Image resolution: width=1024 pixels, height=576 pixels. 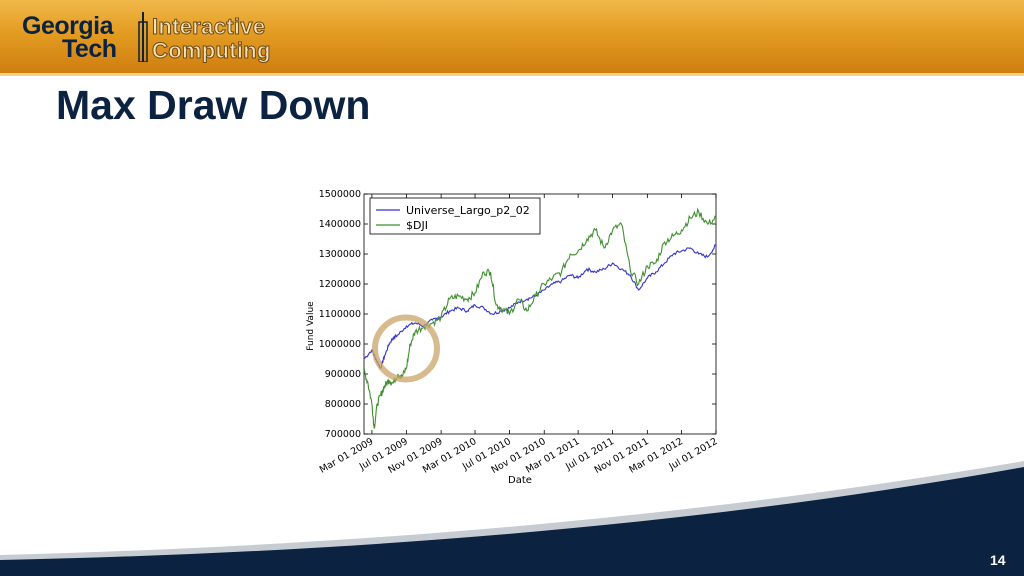 What do you see at coordinates (512, 74) in the screenshot?
I see `header-divider` at bounding box center [512, 74].